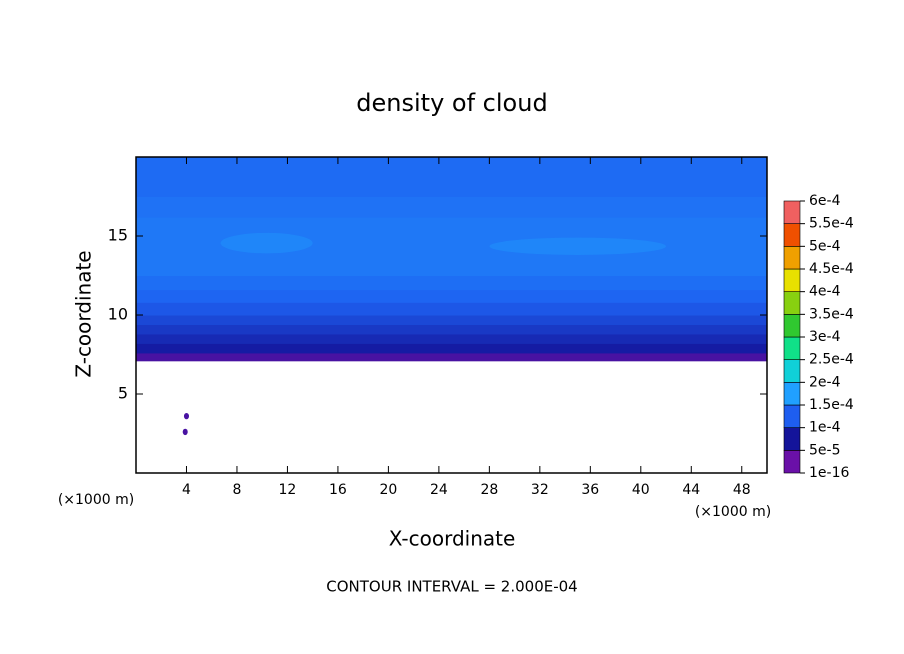 This screenshot has width=904, height=654. What do you see at coordinates (831, 314) in the screenshot?
I see `colorbar-label: 3.5e-4` at bounding box center [831, 314].